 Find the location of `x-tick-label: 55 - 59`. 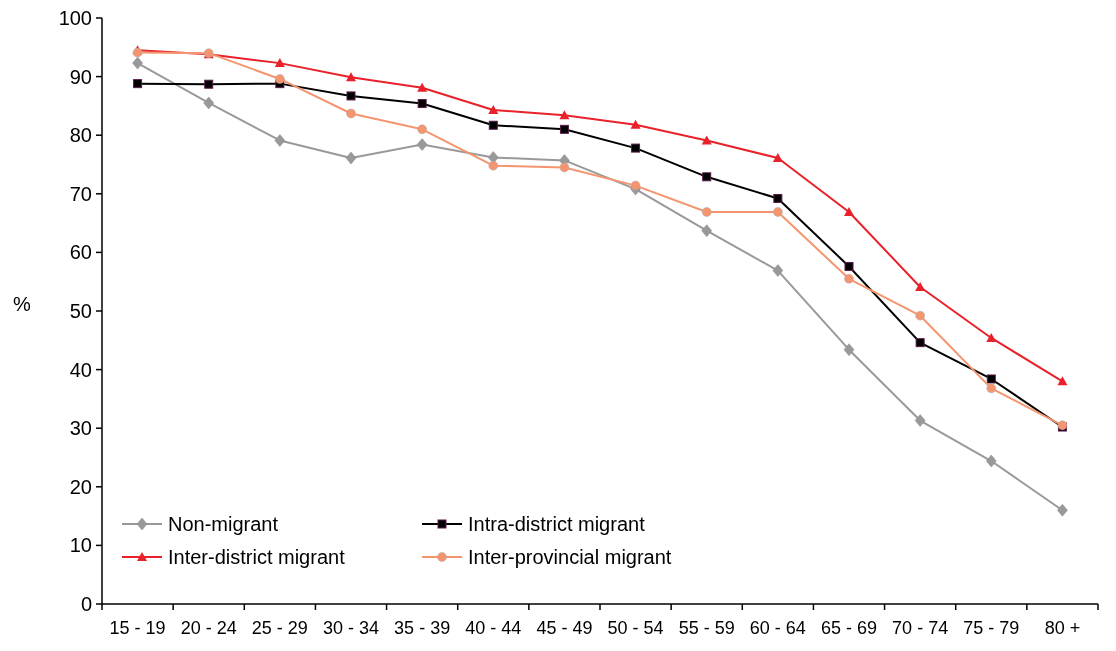

x-tick-label: 55 - 59 is located at coordinates (706, 628).